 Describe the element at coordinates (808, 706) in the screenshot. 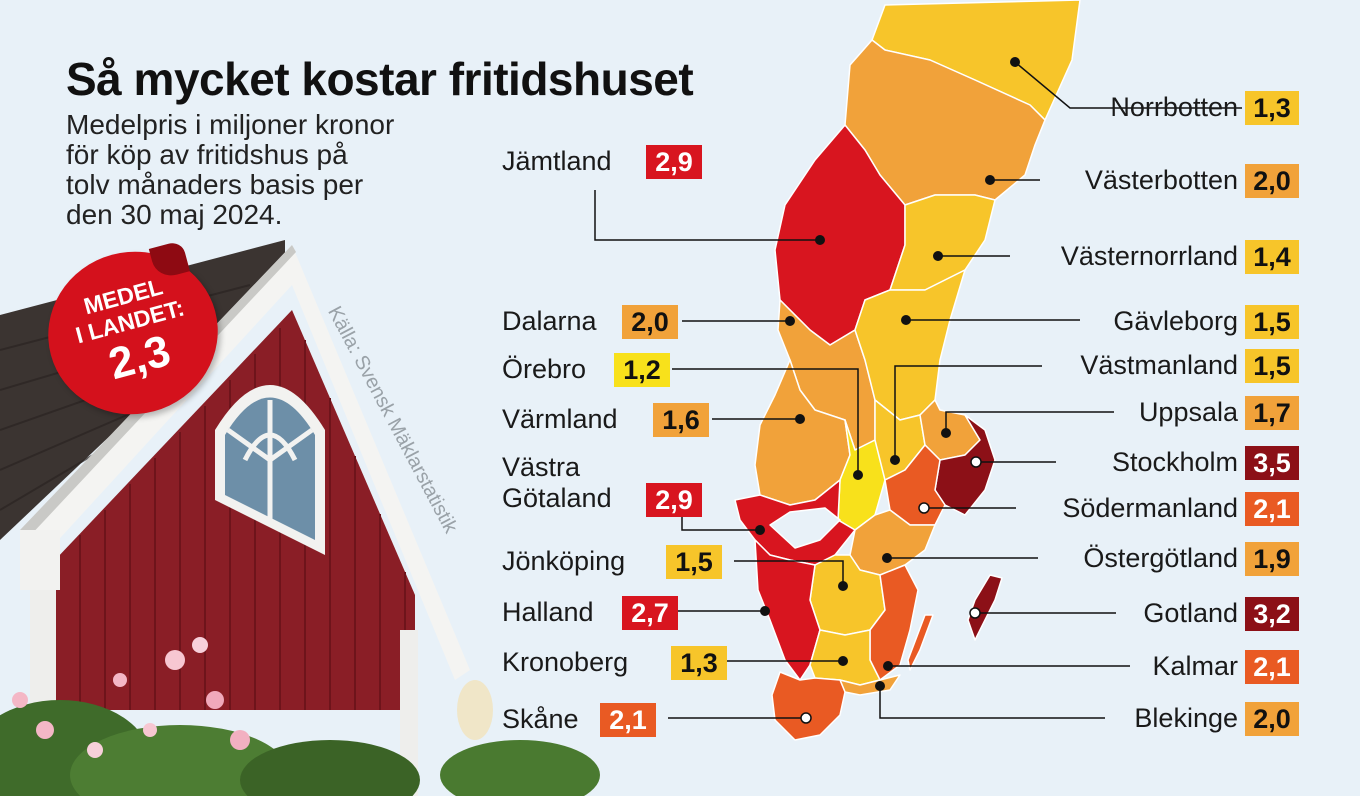

I see `region-skane` at that location.